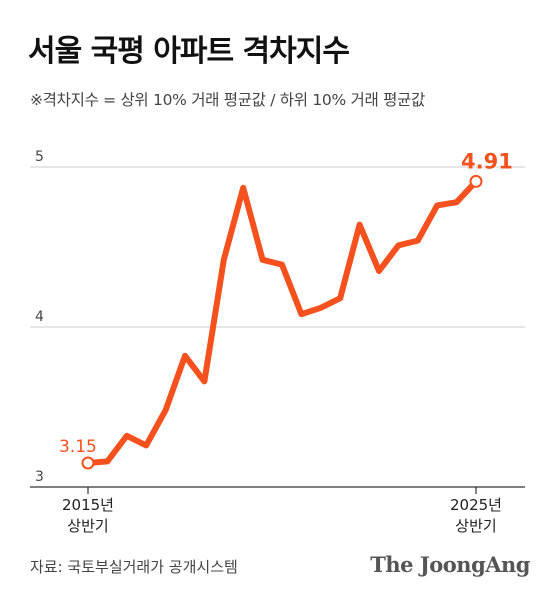  What do you see at coordinates (134, 567) in the screenshot?
I see `source-note: 자료: 국토부실거래가 공개시스템` at bounding box center [134, 567].